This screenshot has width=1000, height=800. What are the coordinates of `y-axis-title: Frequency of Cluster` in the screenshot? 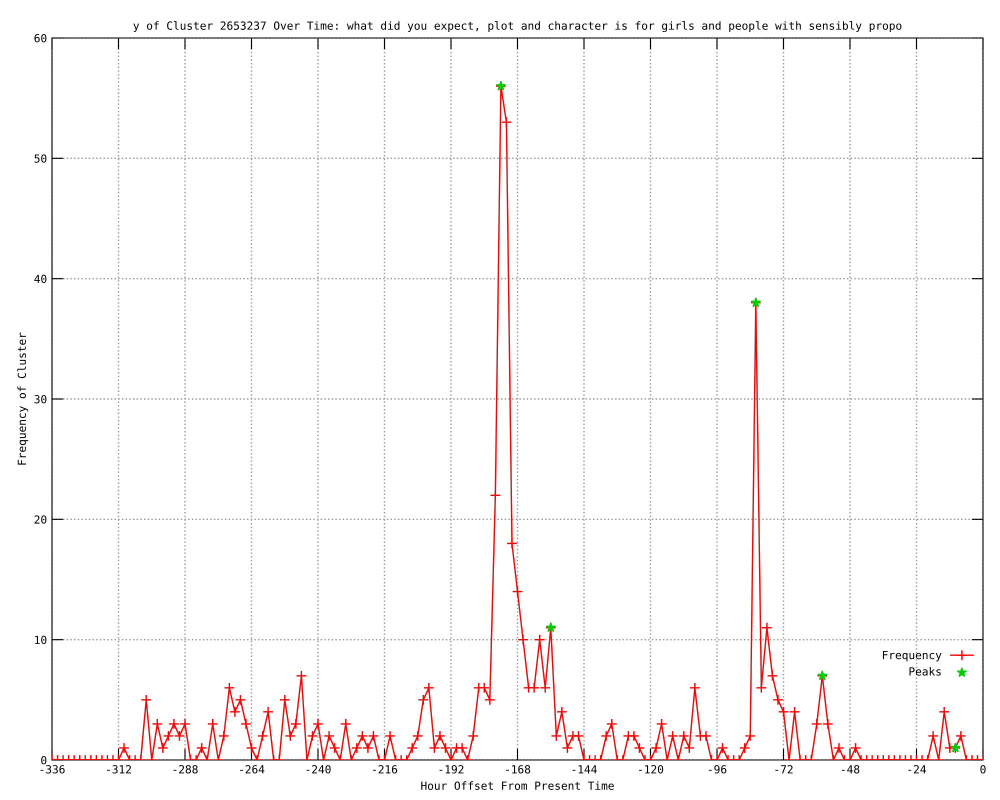 It's located at (22, 398).